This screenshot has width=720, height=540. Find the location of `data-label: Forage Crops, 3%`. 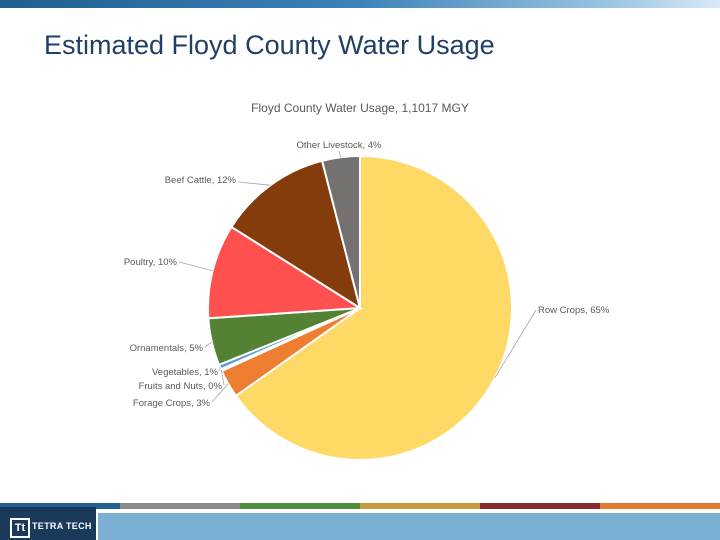

data-label: Forage Crops, 3% is located at coordinates (172, 403).